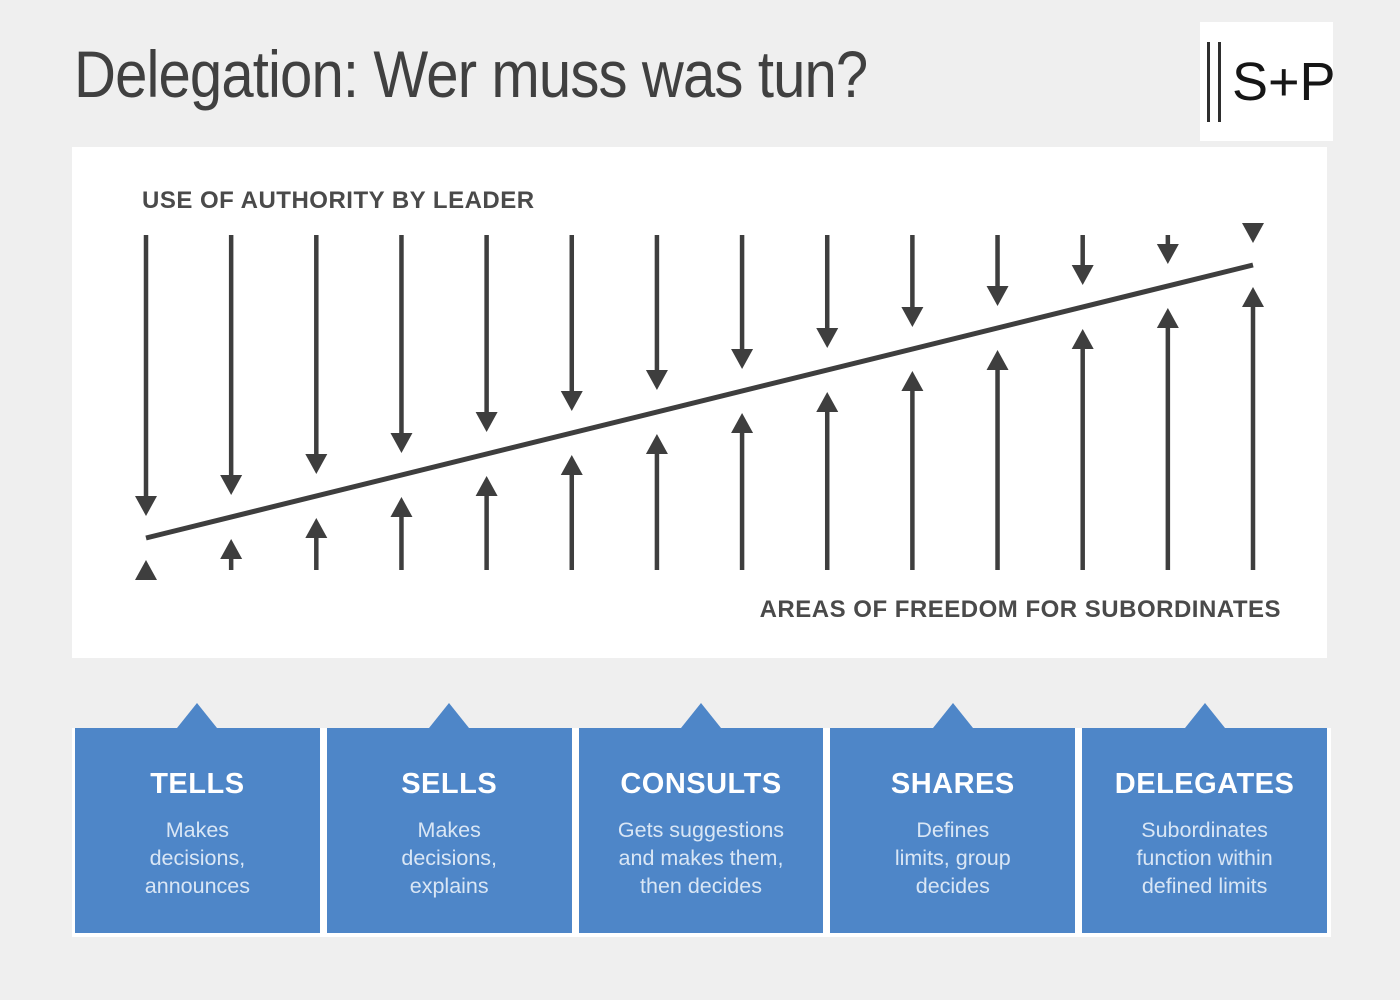 This screenshot has height=1000, width=1400. What do you see at coordinates (1020, 609) in the screenshot?
I see `freedom-axis-label: AREAS OF FREEDOM FOR SUBORDINATES` at bounding box center [1020, 609].